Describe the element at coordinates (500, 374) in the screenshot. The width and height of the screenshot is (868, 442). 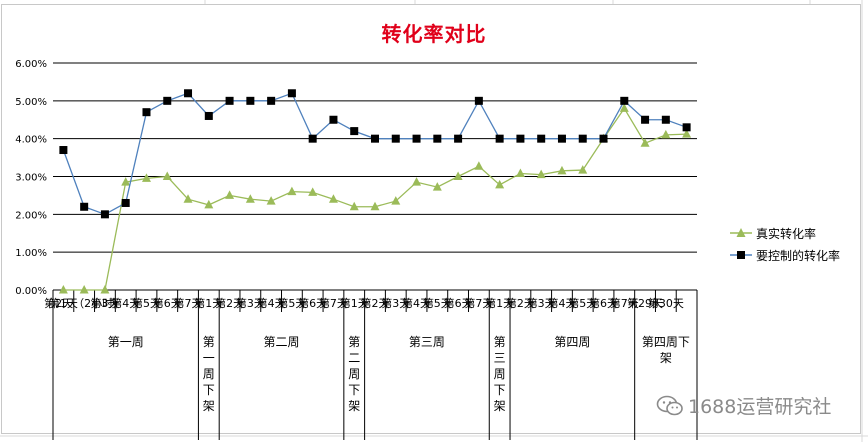
I see `week-group-label: 第三周下架` at that location.